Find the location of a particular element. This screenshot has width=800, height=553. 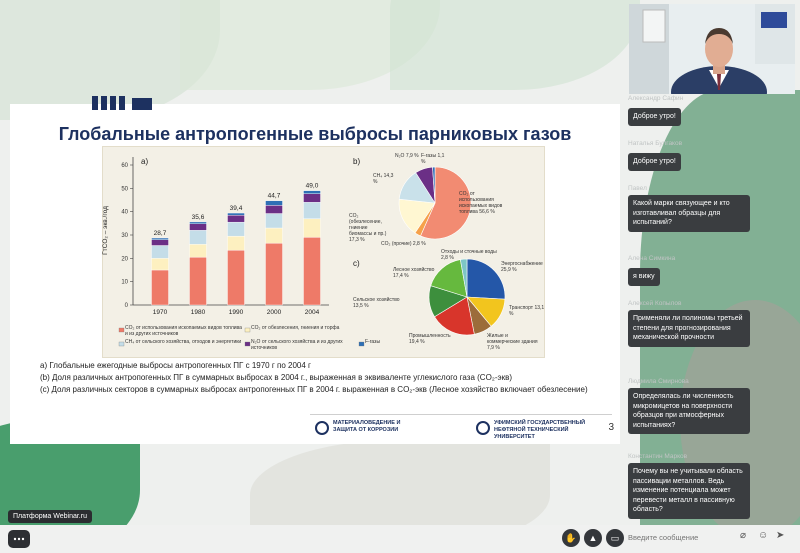

screen-icon: ▭ is located at coordinates (615, 538).